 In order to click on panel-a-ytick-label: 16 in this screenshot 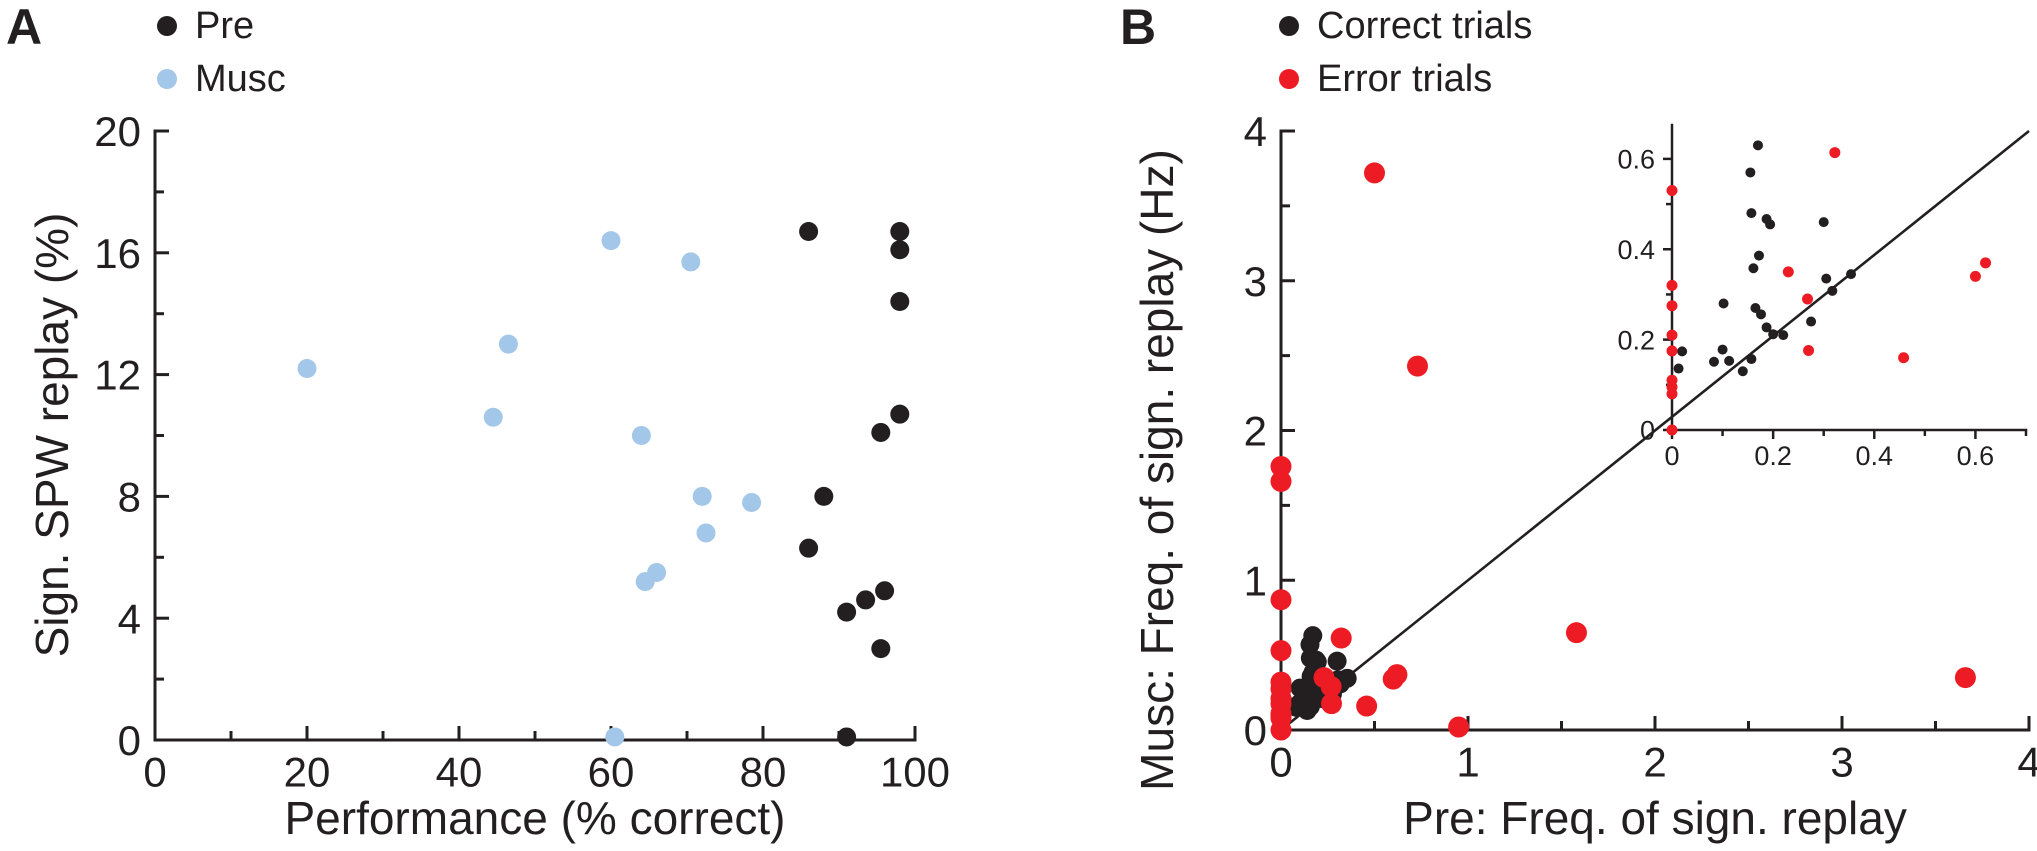, I will do `click(117, 253)`.